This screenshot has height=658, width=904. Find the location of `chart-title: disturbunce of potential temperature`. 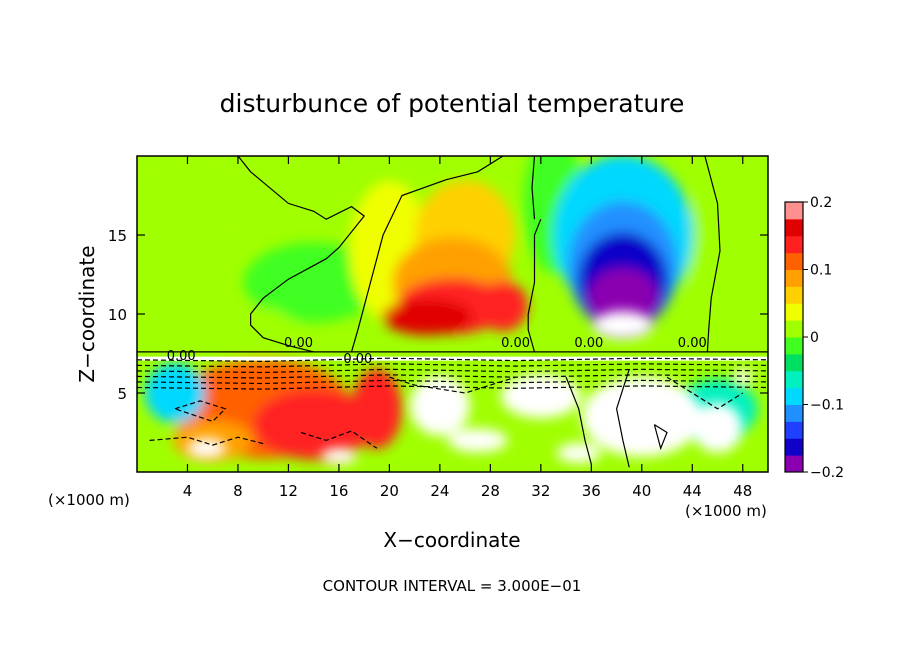

chart-title: disturbunce of potential temperature is located at coordinates (452, 103).